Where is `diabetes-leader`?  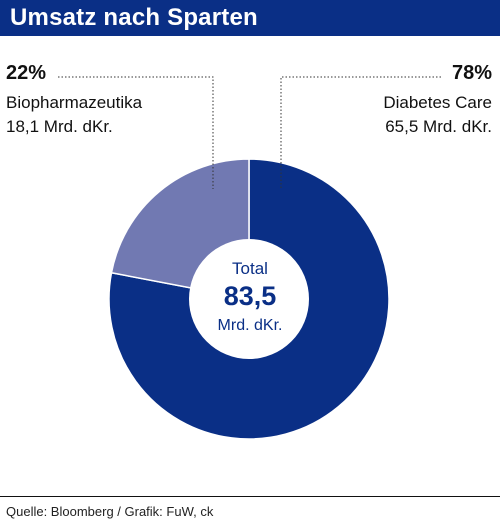
diabetes-leader is located at coordinates (360, 132).